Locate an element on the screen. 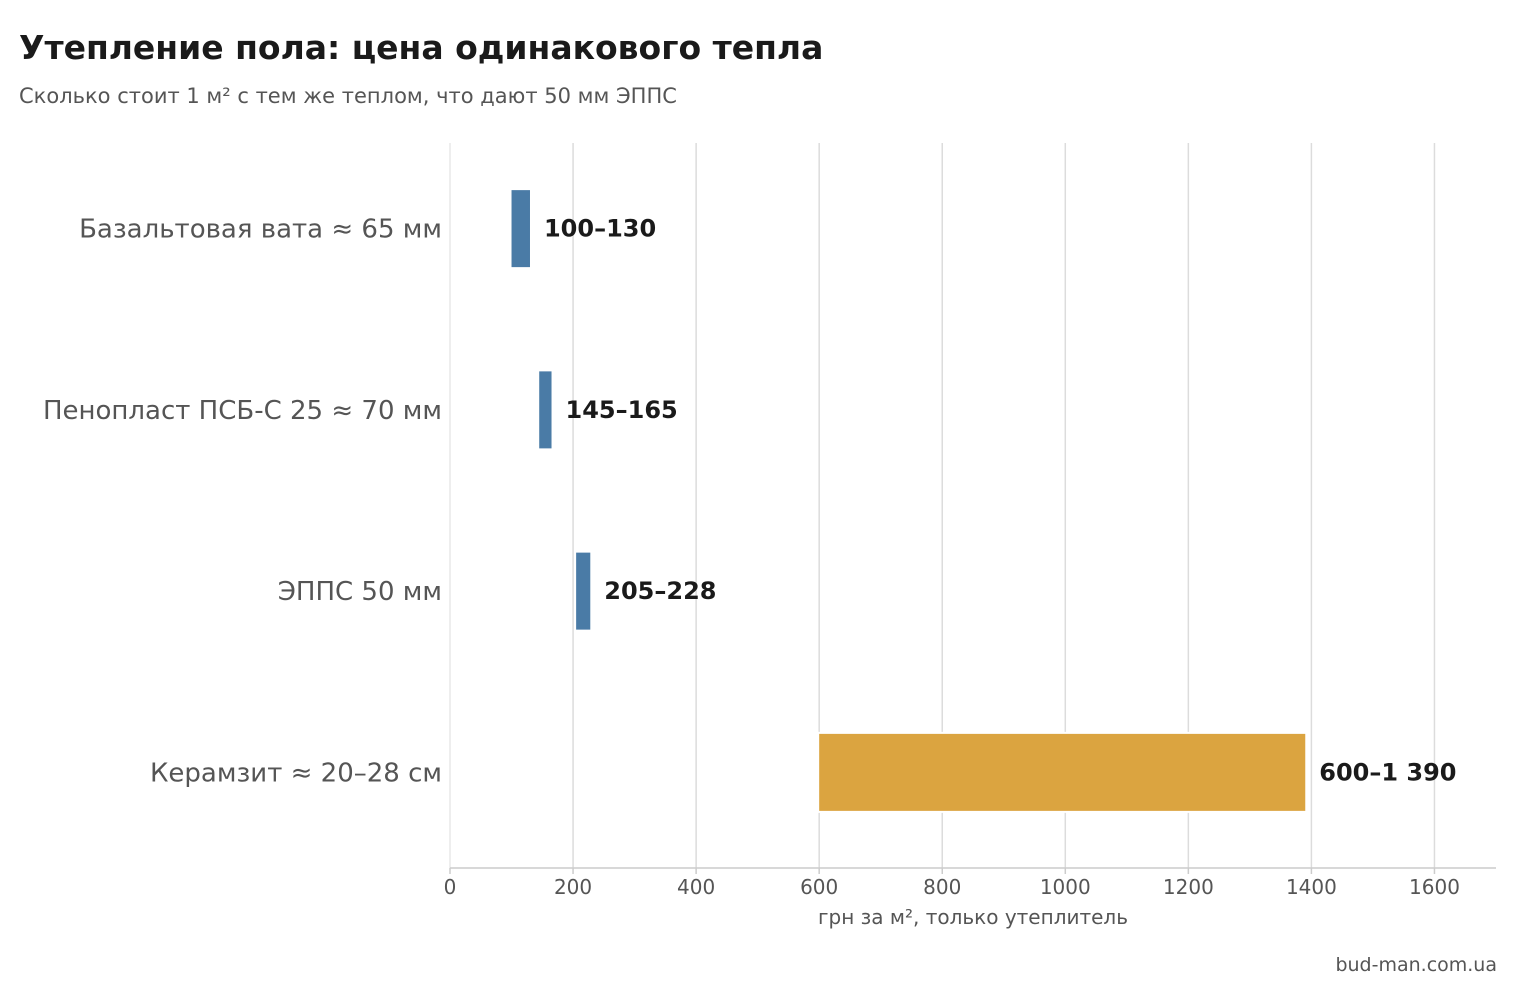 The image size is (1520, 993). source-credit: bud-man.com.ua is located at coordinates (1416, 965).